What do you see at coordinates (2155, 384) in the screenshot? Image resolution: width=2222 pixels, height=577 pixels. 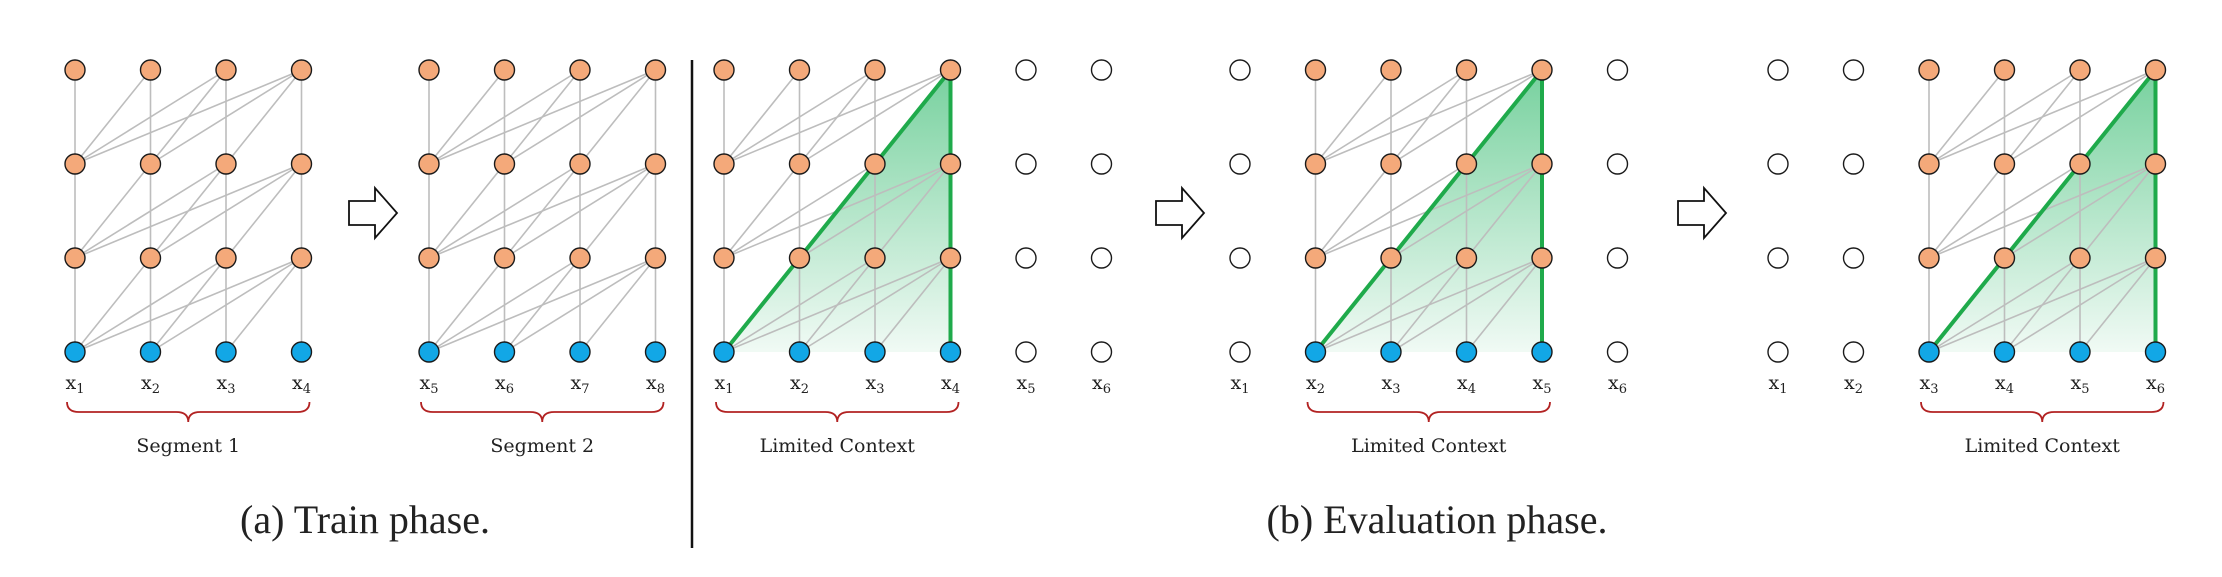 I see `token-label-x6: x6` at bounding box center [2155, 384].